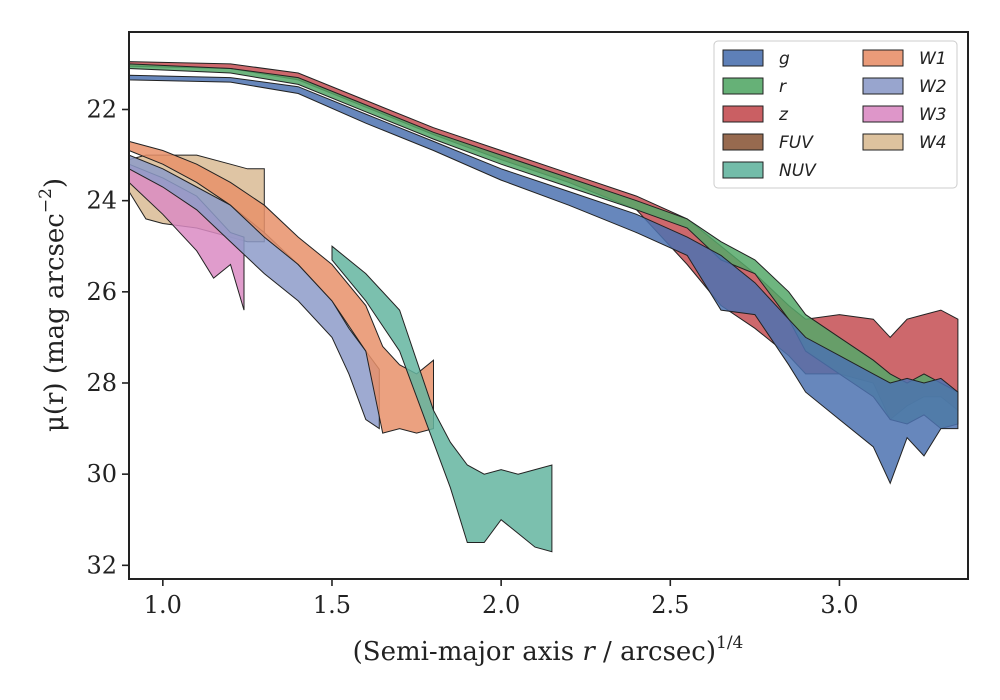 This screenshot has height=700, width=1000. I want to click on legend-swatch-r, so click(743, 86).